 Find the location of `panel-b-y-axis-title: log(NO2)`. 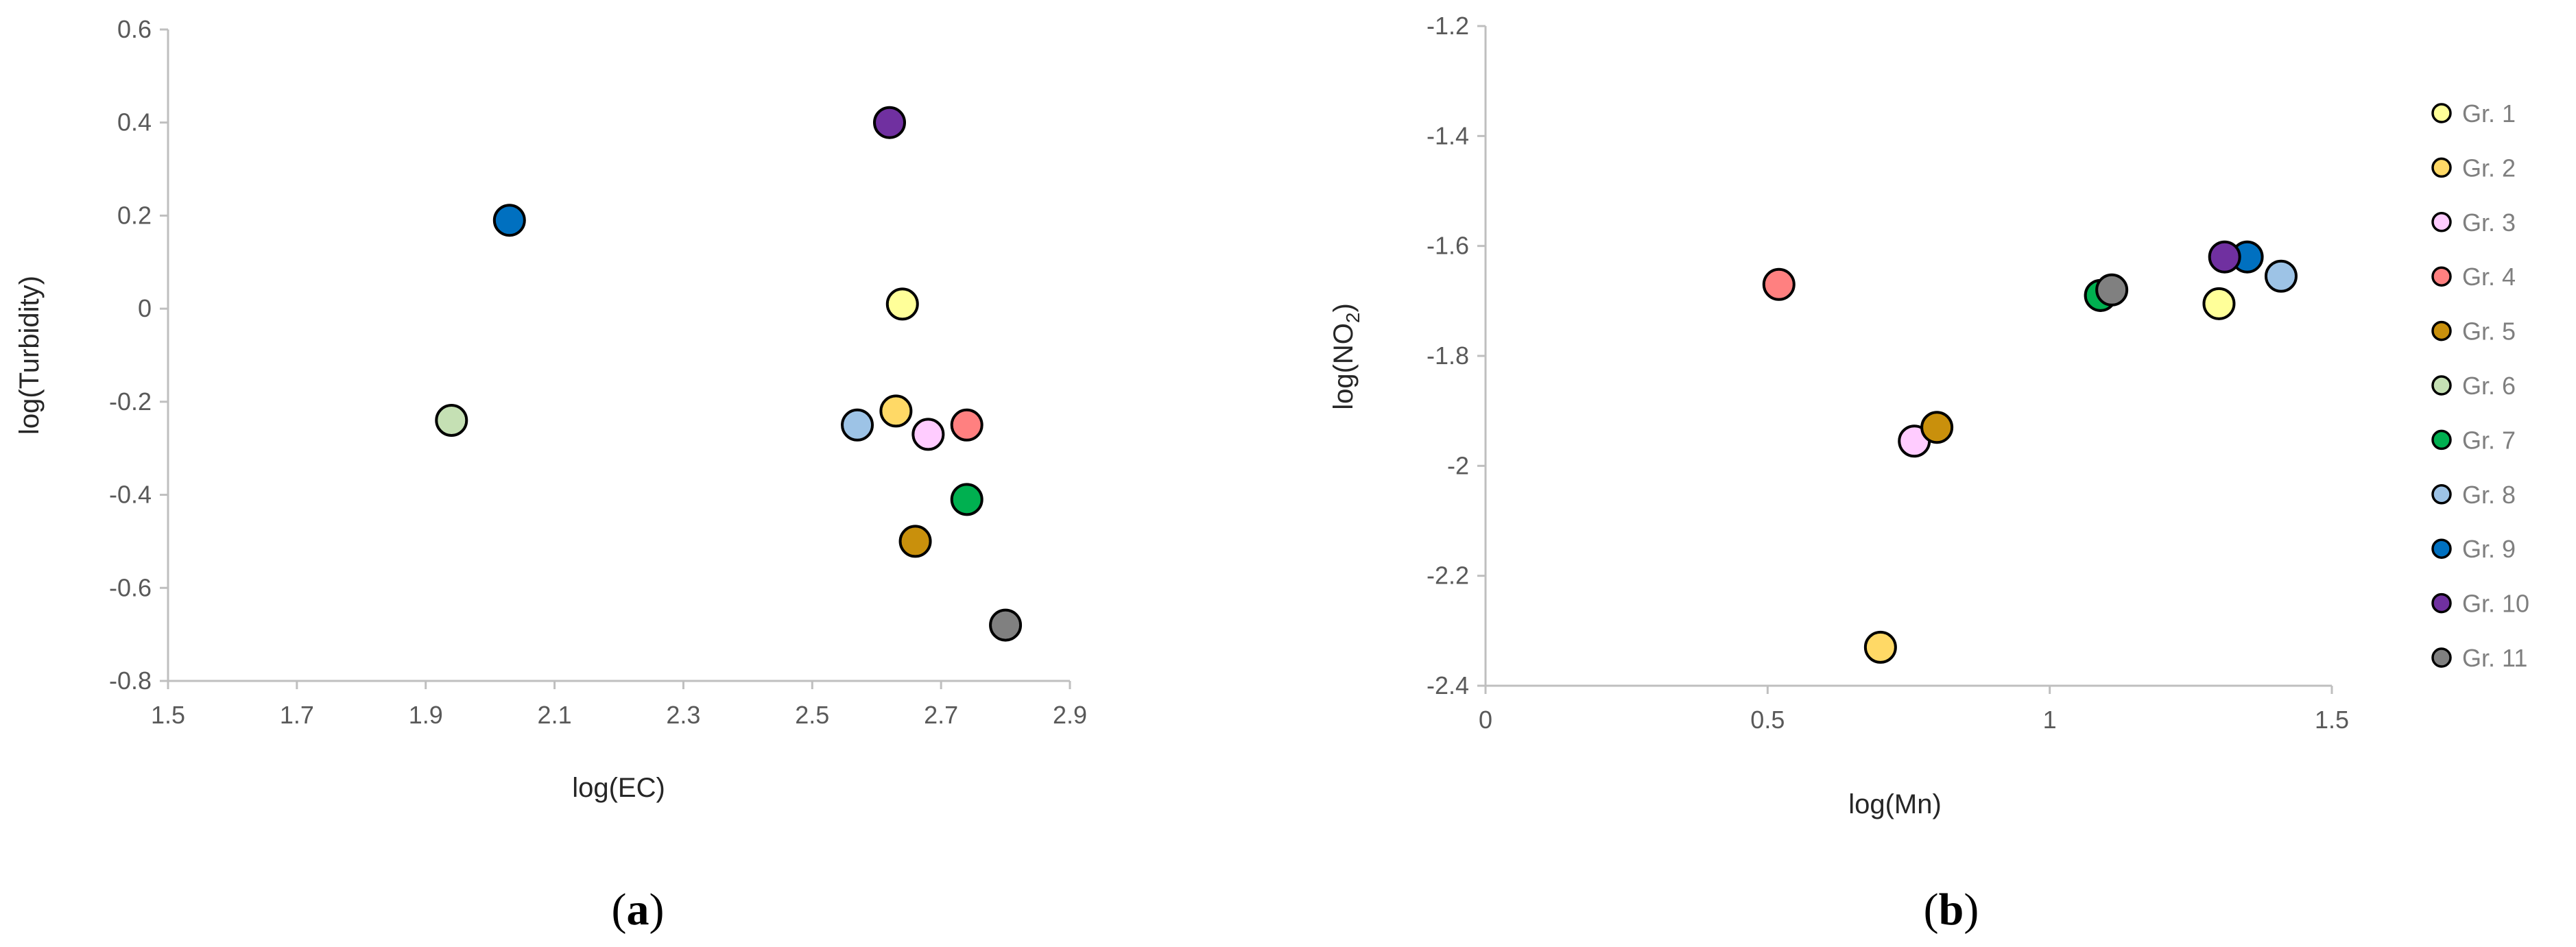

panel-b-y-axis-title: log(NO2) is located at coordinates (1345, 356).